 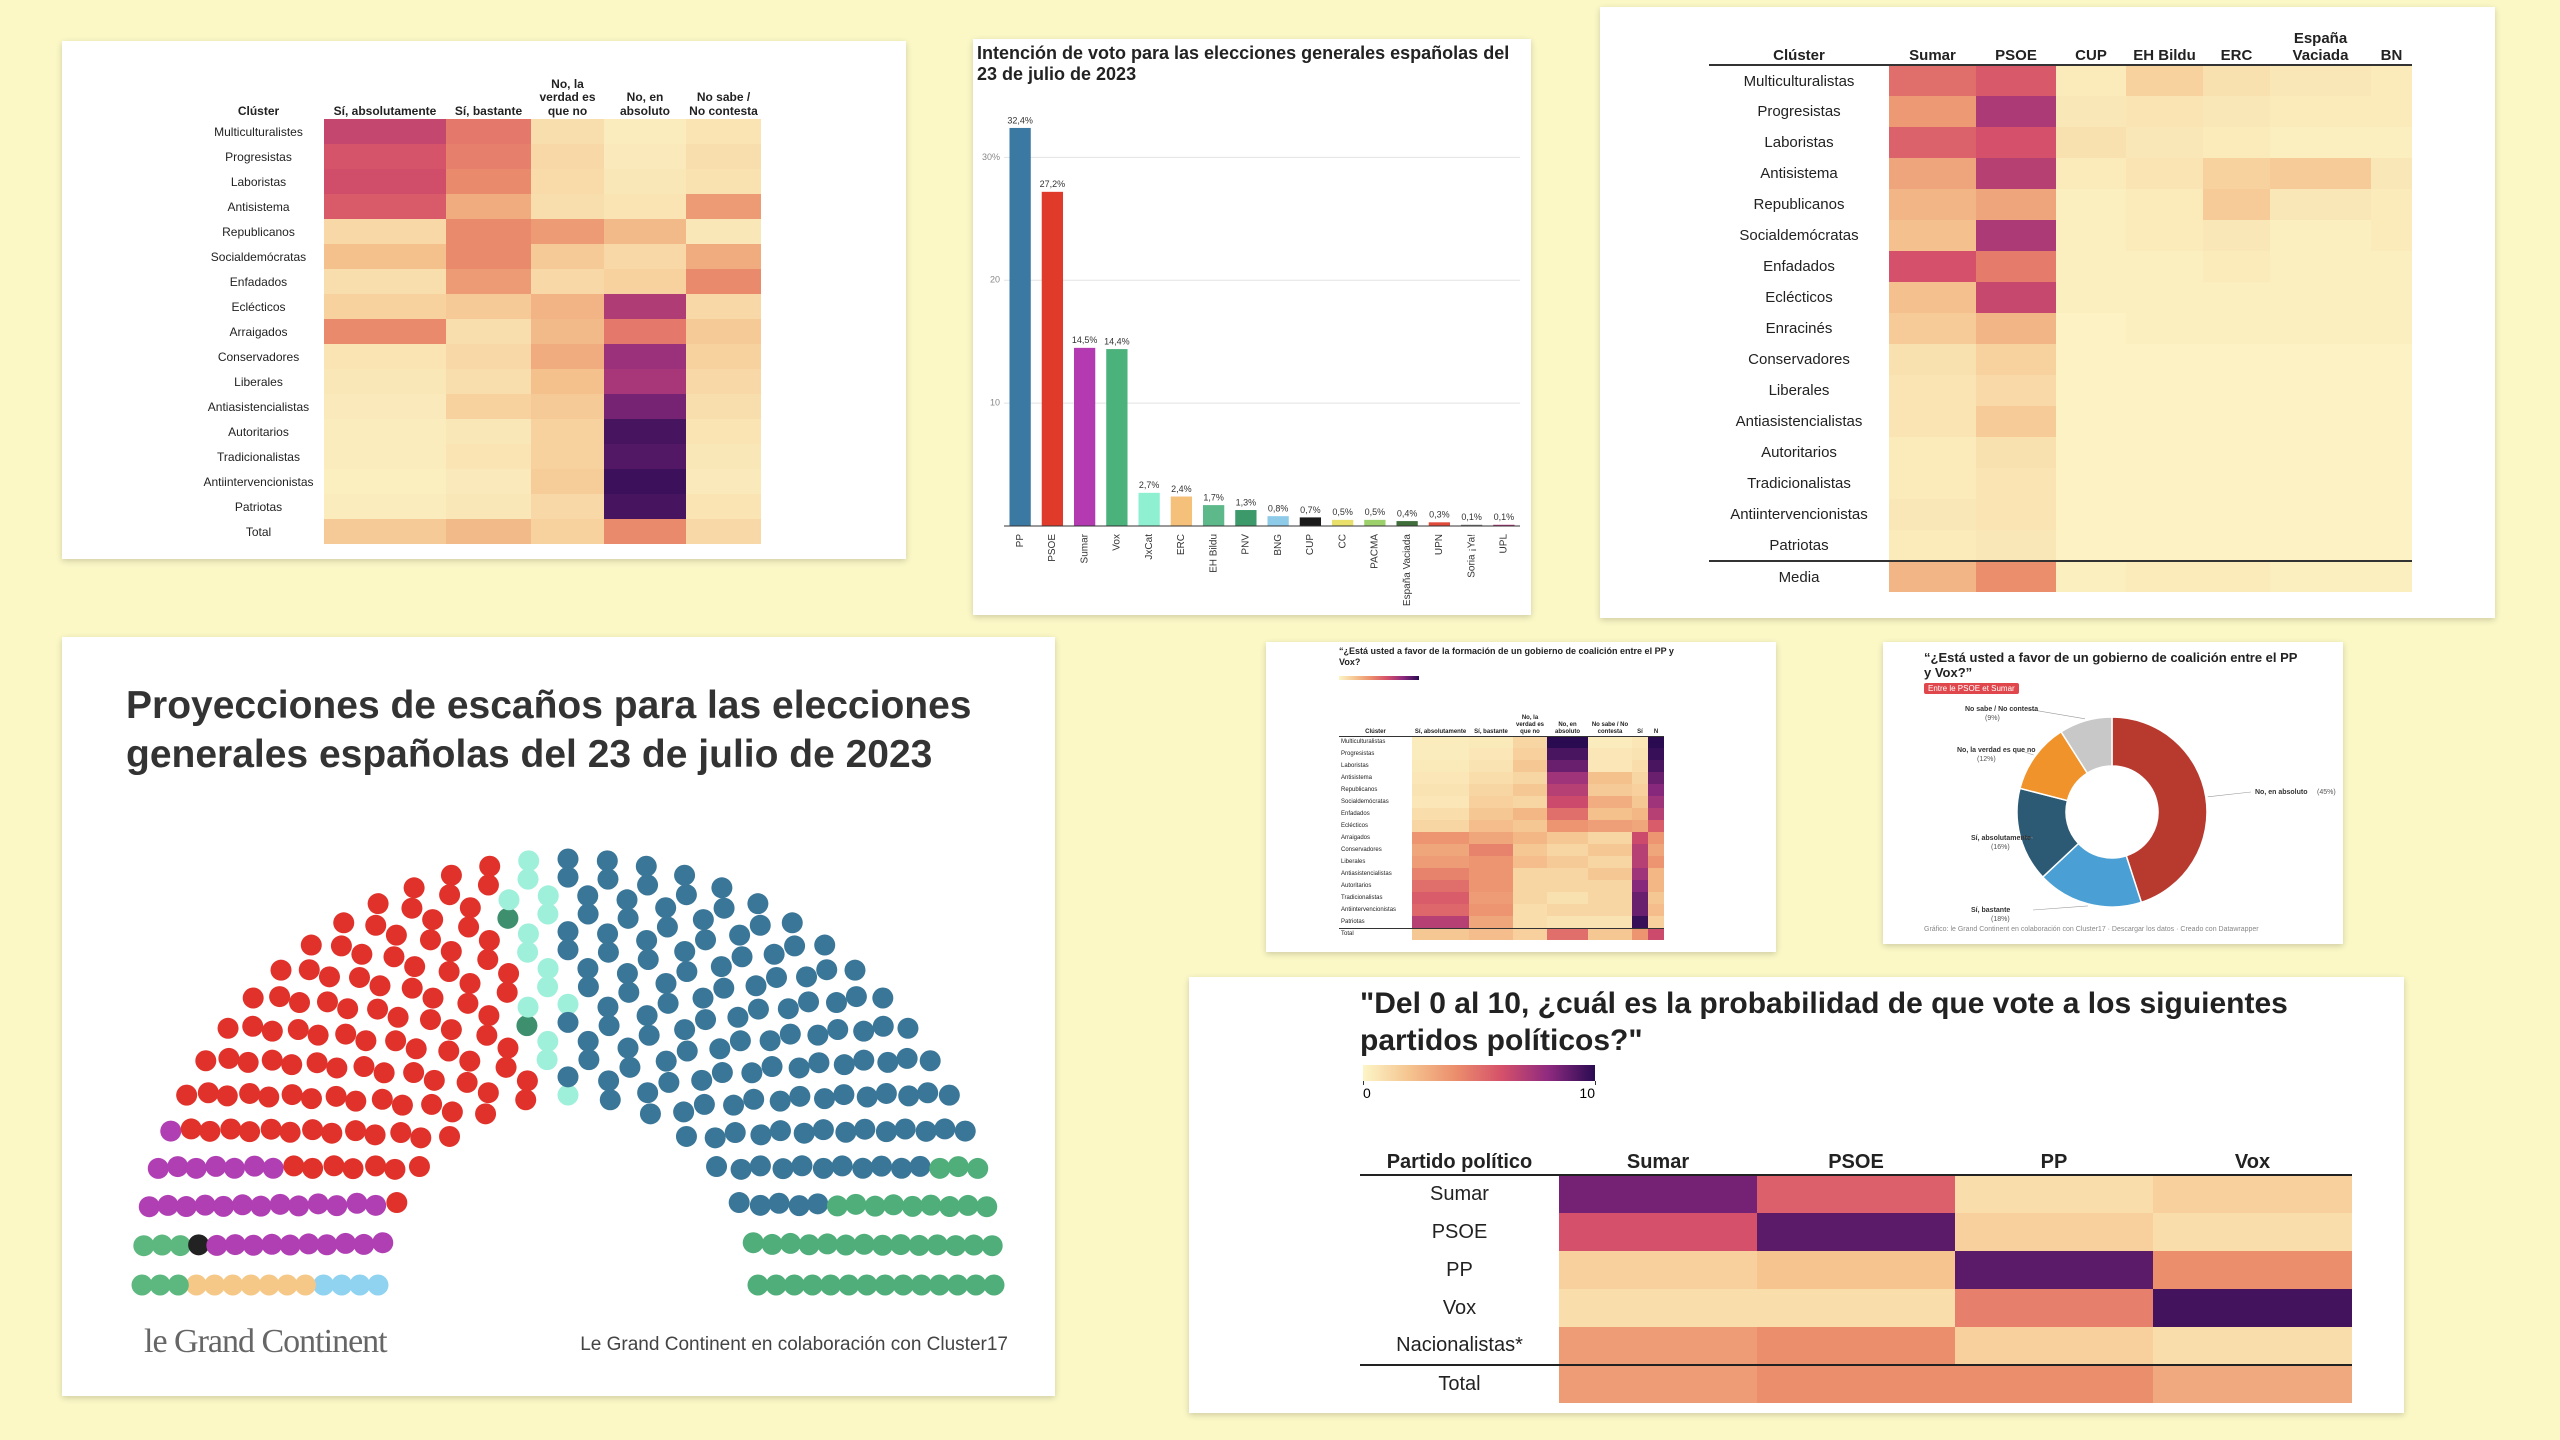 I want to click on row-label: Enfadados, so click(x=258, y=281).